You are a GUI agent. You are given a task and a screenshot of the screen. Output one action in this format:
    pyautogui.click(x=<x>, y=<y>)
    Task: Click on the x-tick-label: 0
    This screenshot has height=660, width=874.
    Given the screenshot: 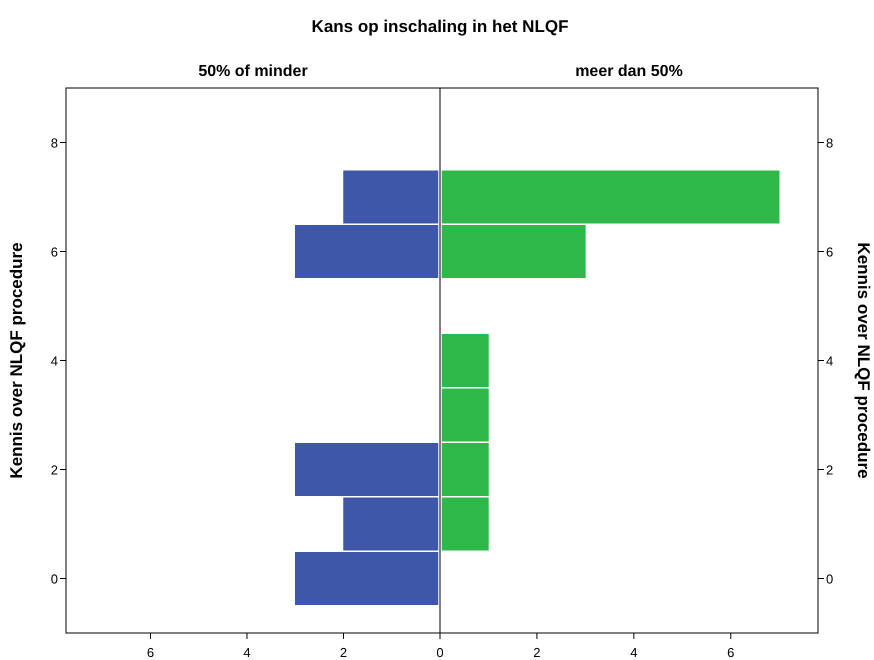 What is the action you would take?
    pyautogui.click(x=440, y=652)
    